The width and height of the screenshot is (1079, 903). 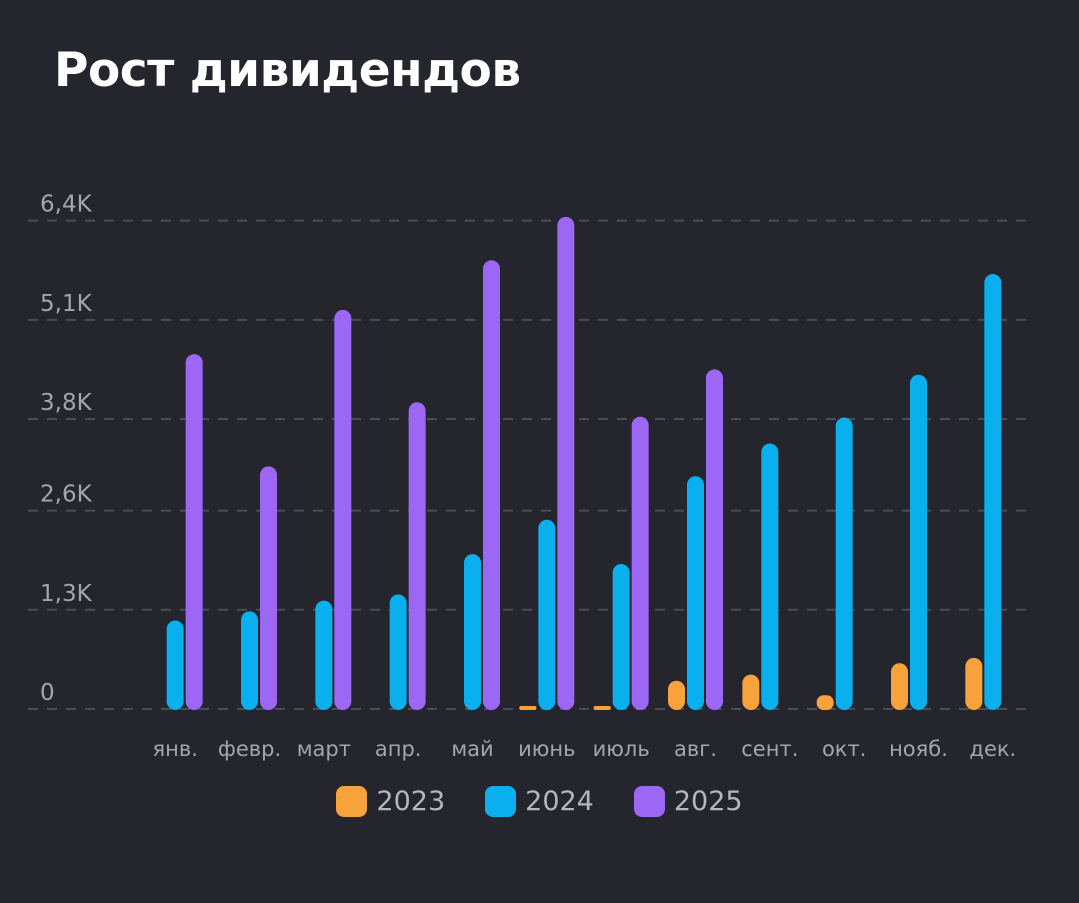 I want to click on x-tick-label: нояб., so click(x=918, y=749).